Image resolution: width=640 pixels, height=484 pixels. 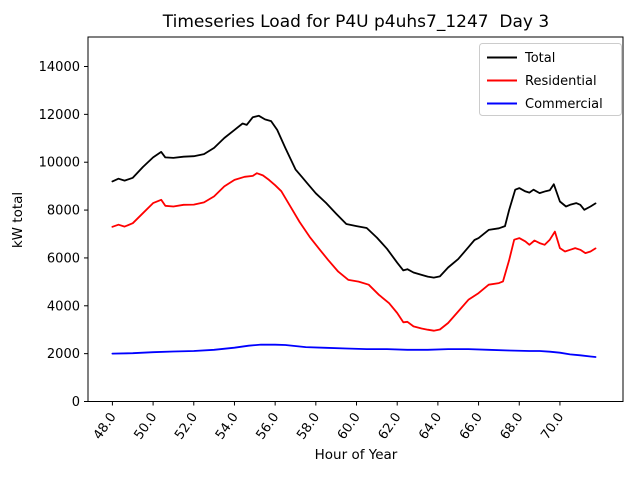 I want to click on x-tick-label: 50.0, so click(x=145, y=426).